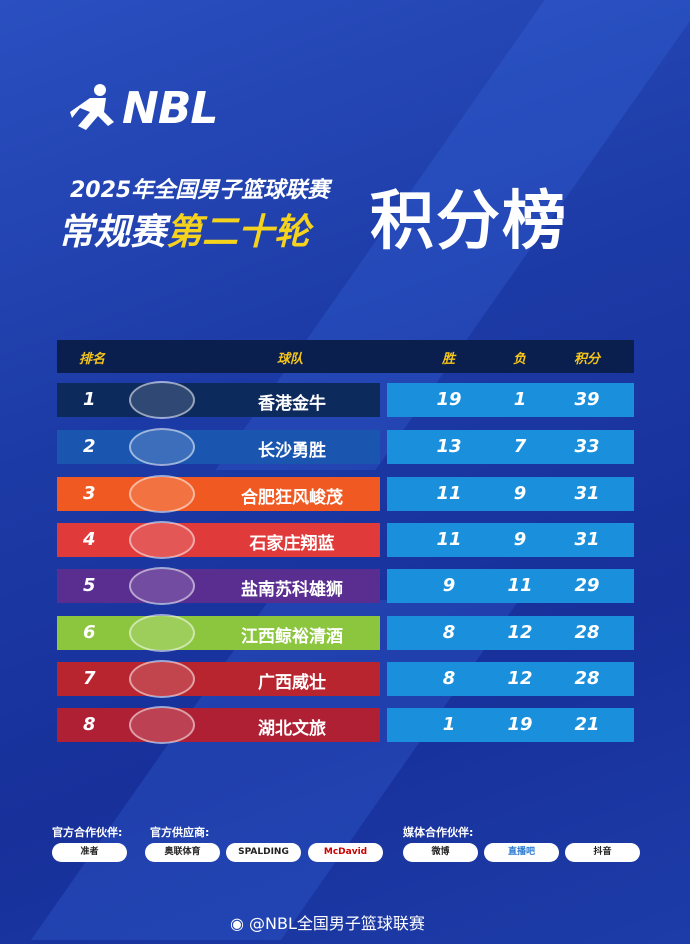 Image resolution: width=690 pixels, height=944 pixels. What do you see at coordinates (290, 359) in the screenshot?
I see `header-team: 球队` at bounding box center [290, 359].